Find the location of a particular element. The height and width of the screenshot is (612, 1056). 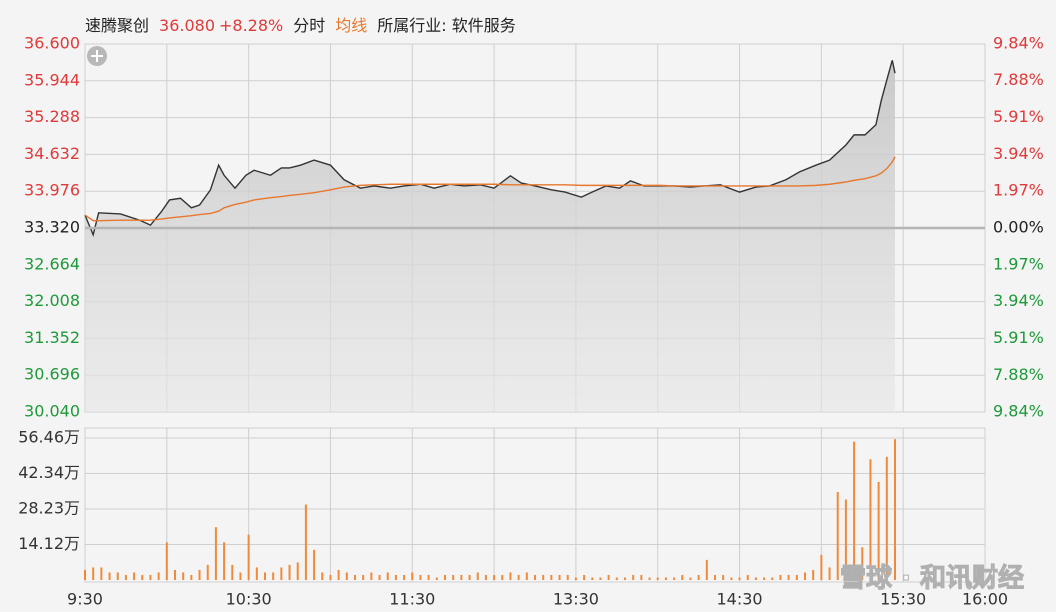

y-tick-label: 34.632 is located at coordinates (52, 153).